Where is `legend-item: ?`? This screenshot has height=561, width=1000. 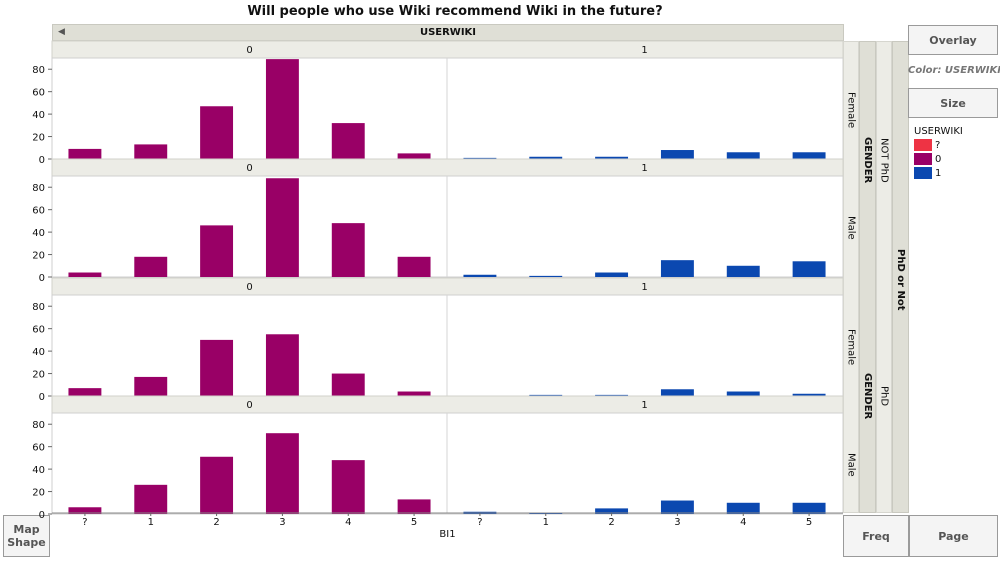 legend-item: ? is located at coordinates (956, 146).